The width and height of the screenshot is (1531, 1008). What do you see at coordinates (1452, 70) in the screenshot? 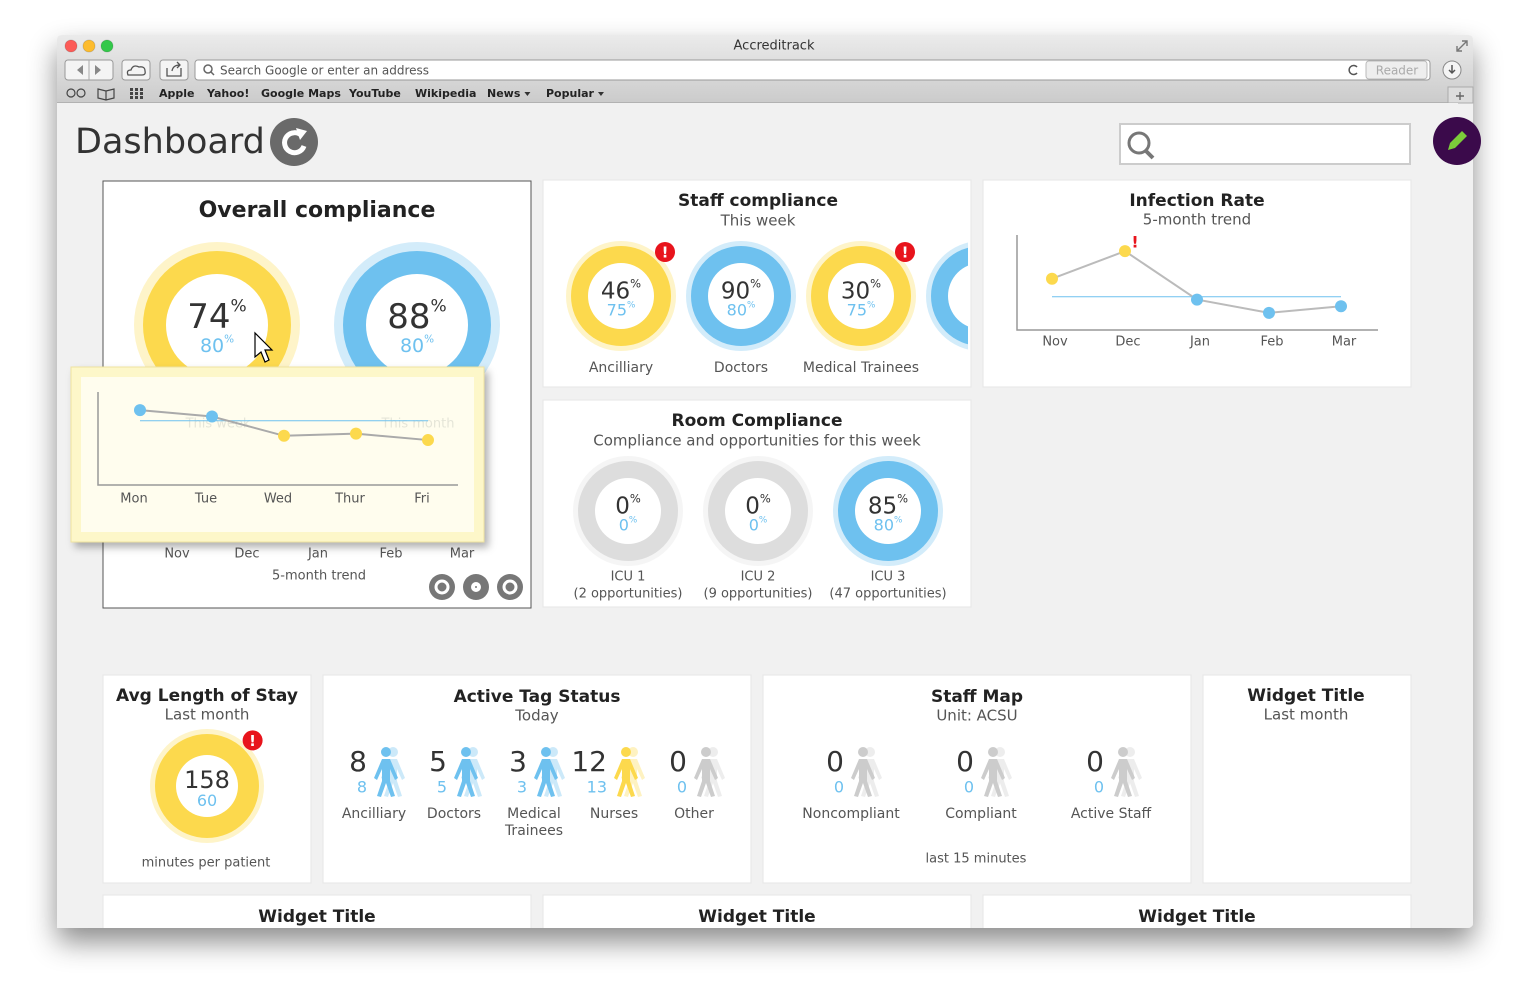
I see `download-icon` at bounding box center [1452, 70].